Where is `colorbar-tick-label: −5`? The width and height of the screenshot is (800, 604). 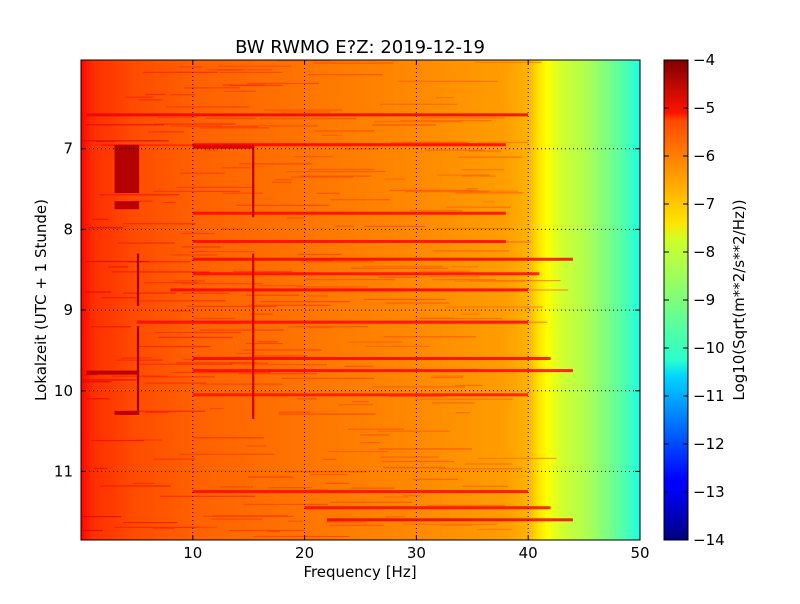
colorbar-tick-label: −5 is located at coordinates (704, 108).